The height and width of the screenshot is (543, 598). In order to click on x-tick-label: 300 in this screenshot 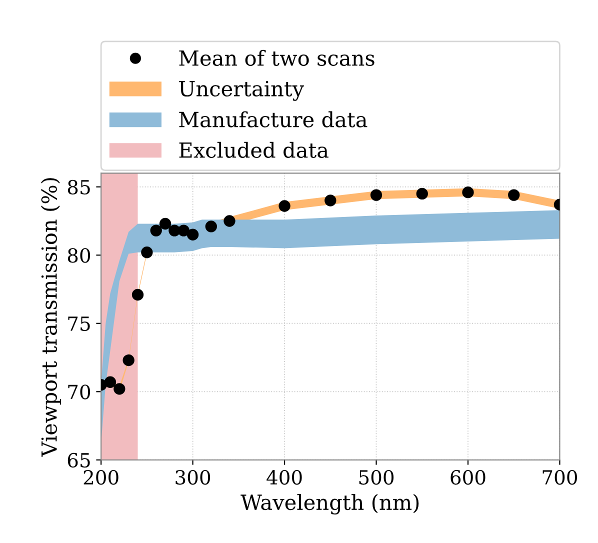, I will do `click(193, 477)`.